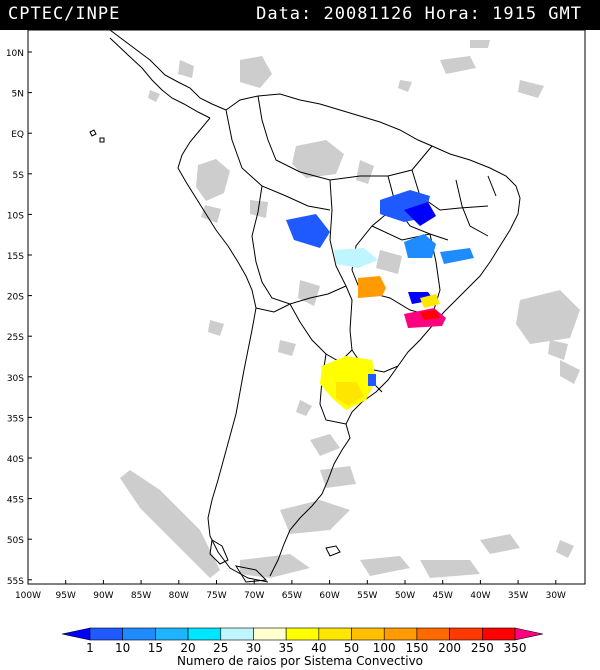 The height and width of the screenshot is (670, 600). I want to click on lon-label: 85W, so click(141, 596).